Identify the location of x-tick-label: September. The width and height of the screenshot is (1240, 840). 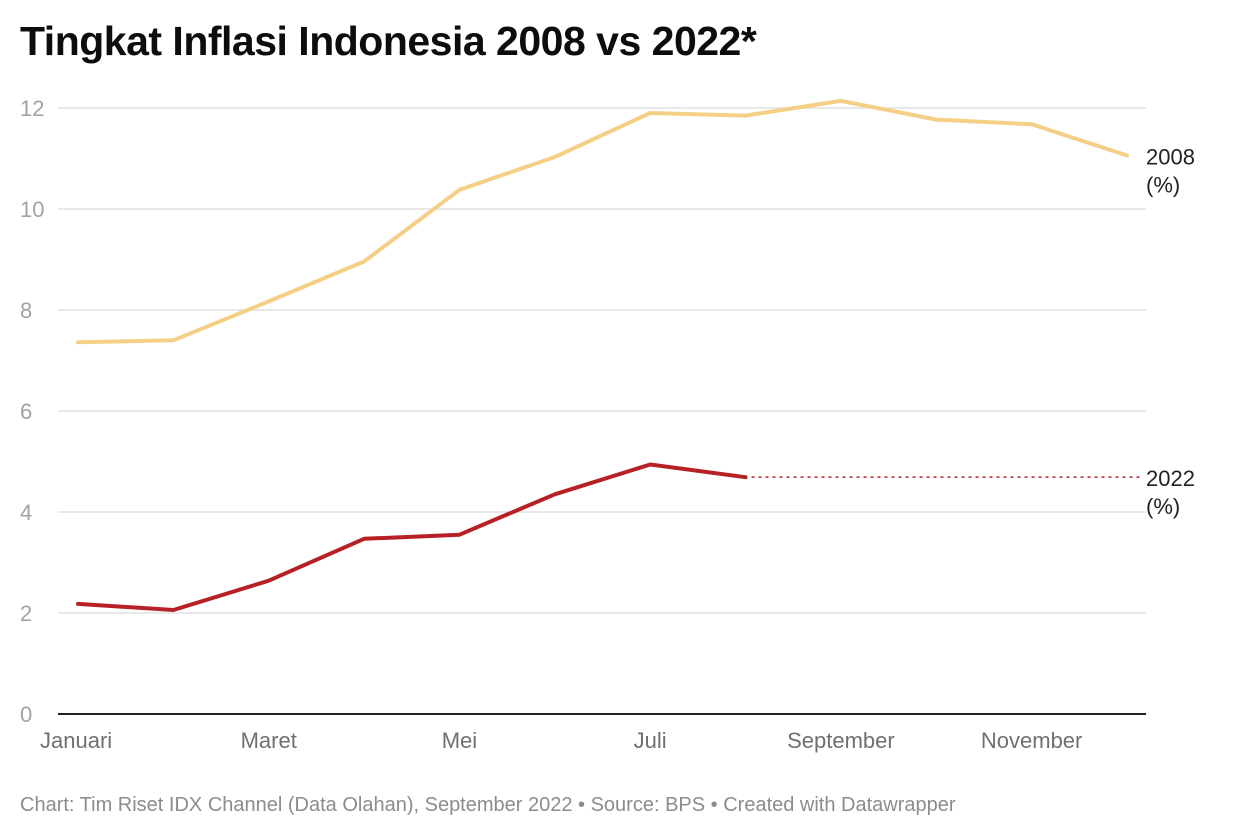
(841, 740).